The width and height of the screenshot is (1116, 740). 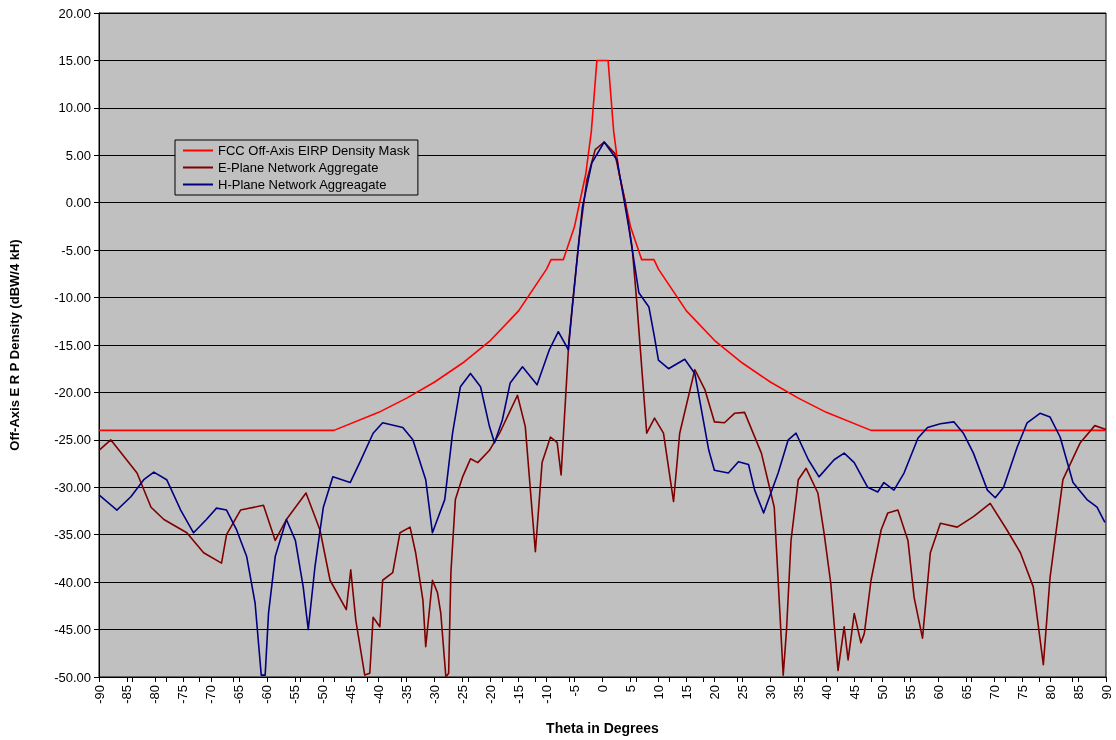 I want to click on x-tick-label: -5, so click(x=575, y=691).